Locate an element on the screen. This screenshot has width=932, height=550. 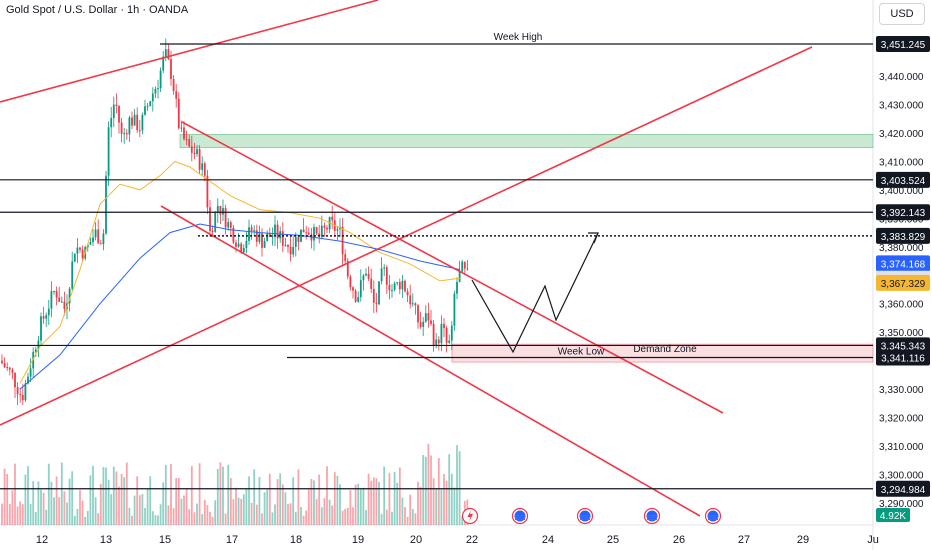
lightning-glyph is located at coordinates (470, 516).